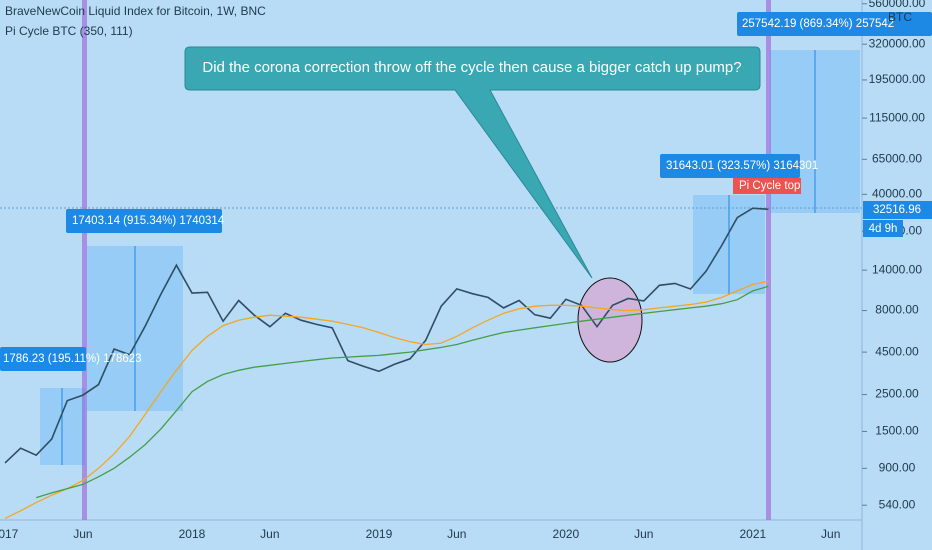 The image size is (932, 550). Describe the element at coordinates (897, 351) in the screenshot. I see `y-tick-label: 4500.00` at that location.